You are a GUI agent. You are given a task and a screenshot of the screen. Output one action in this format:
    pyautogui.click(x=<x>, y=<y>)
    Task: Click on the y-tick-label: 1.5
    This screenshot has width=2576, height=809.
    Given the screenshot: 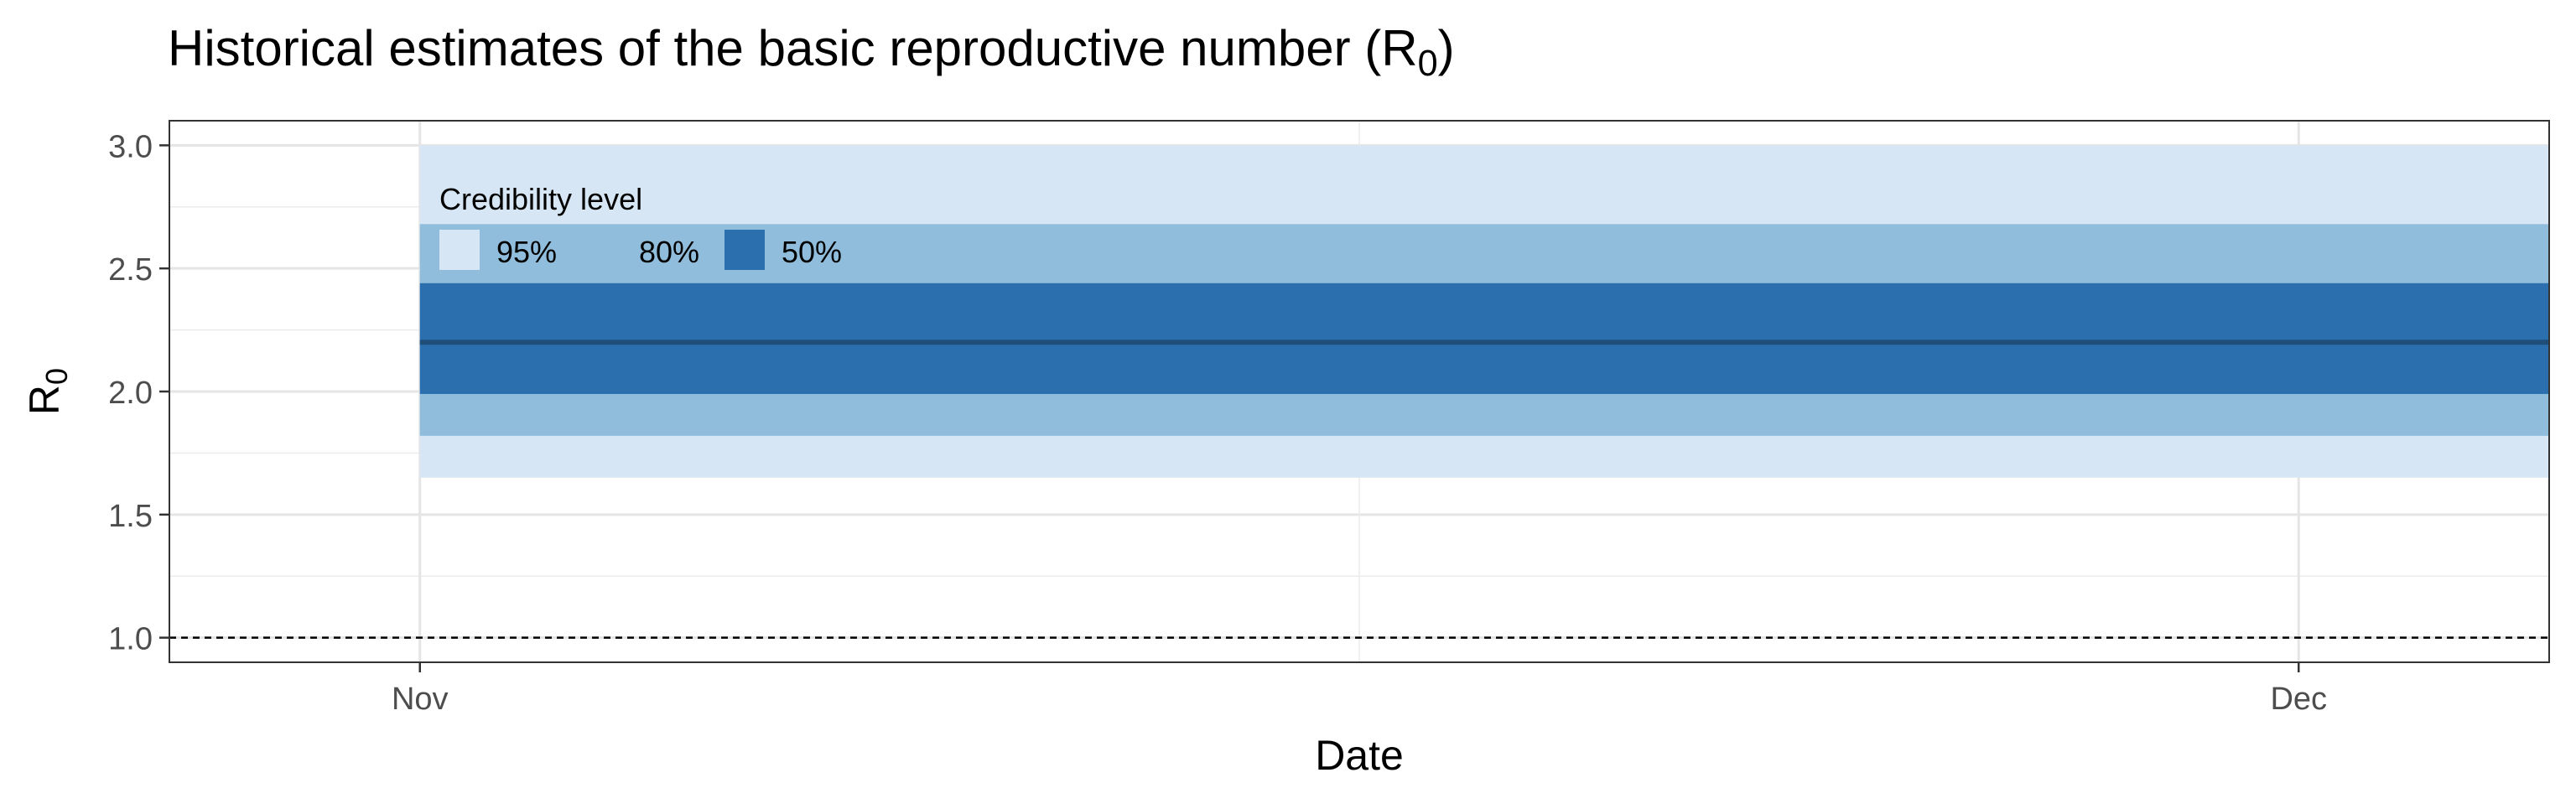 What is the action you would take?
    pyautogui.click(x=130, y=516)
    